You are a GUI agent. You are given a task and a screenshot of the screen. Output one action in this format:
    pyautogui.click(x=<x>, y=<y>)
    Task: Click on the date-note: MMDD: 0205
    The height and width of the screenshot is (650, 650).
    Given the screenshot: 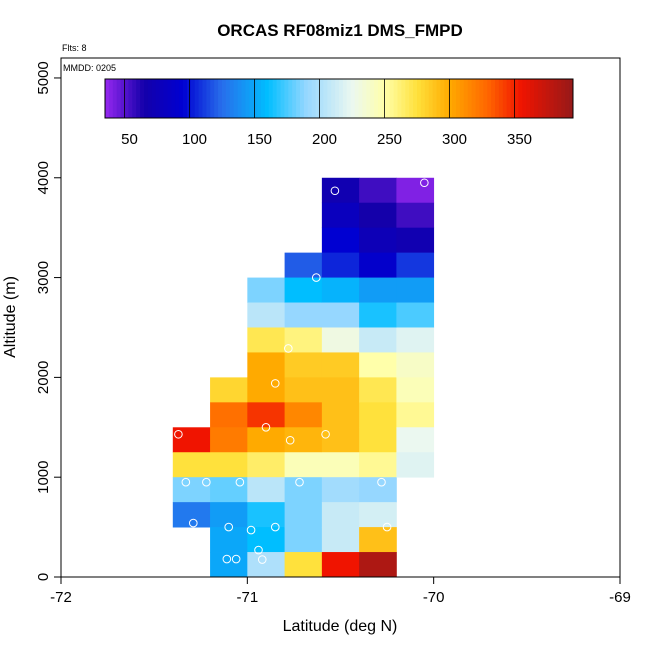 What is the action you would take?
    pyautogui.click(x=89, y=68)
    